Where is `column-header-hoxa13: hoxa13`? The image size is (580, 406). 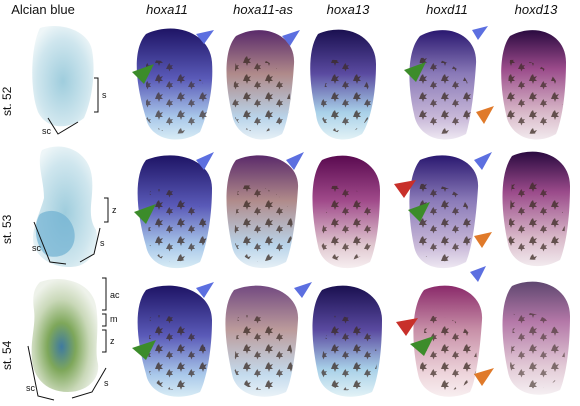
column-header-hoxa13: hoxa13 is located at coordinates (348, 9).